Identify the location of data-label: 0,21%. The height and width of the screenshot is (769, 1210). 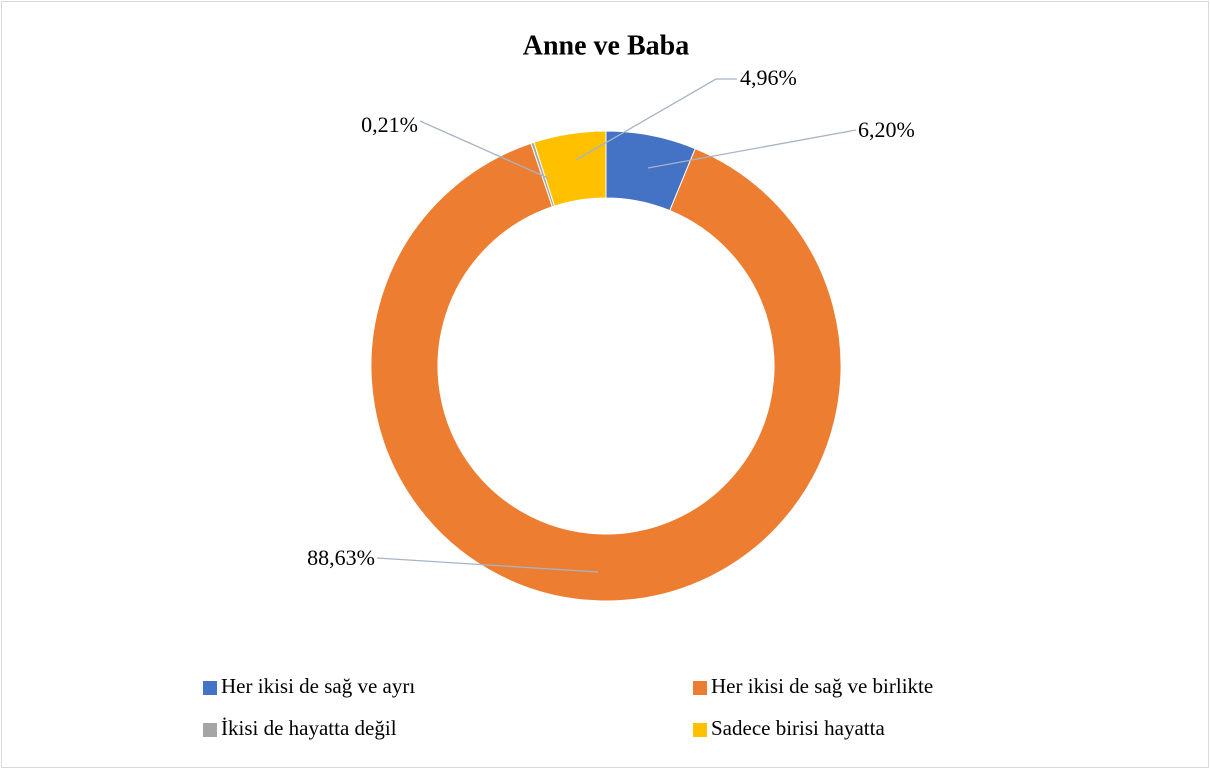
(389, 124).